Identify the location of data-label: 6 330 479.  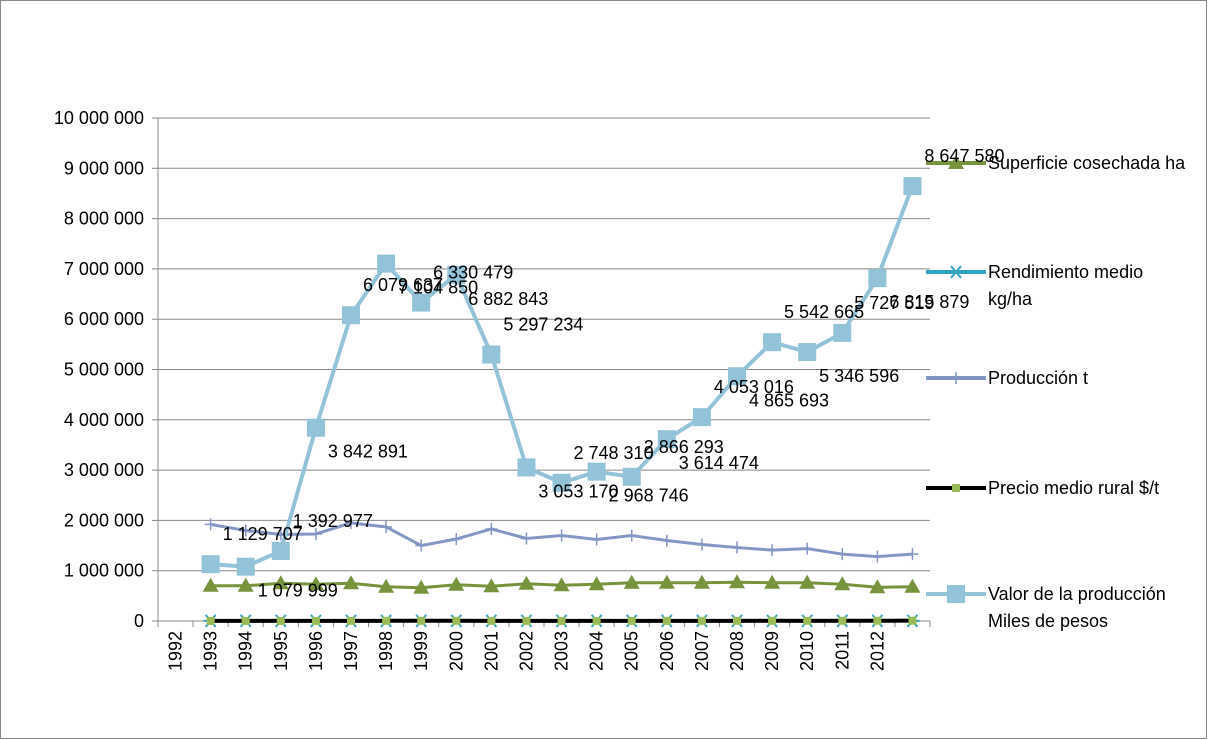
(473, 273).